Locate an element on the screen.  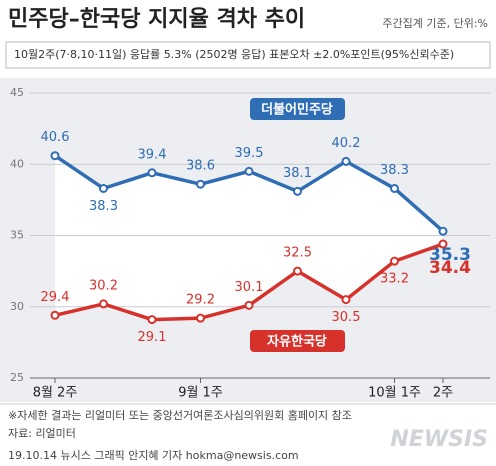
credit: 19.10.14 뉴시스 그래픽 안지혜 기자 hokma@newsis.com is located at coordinates (153, 455).